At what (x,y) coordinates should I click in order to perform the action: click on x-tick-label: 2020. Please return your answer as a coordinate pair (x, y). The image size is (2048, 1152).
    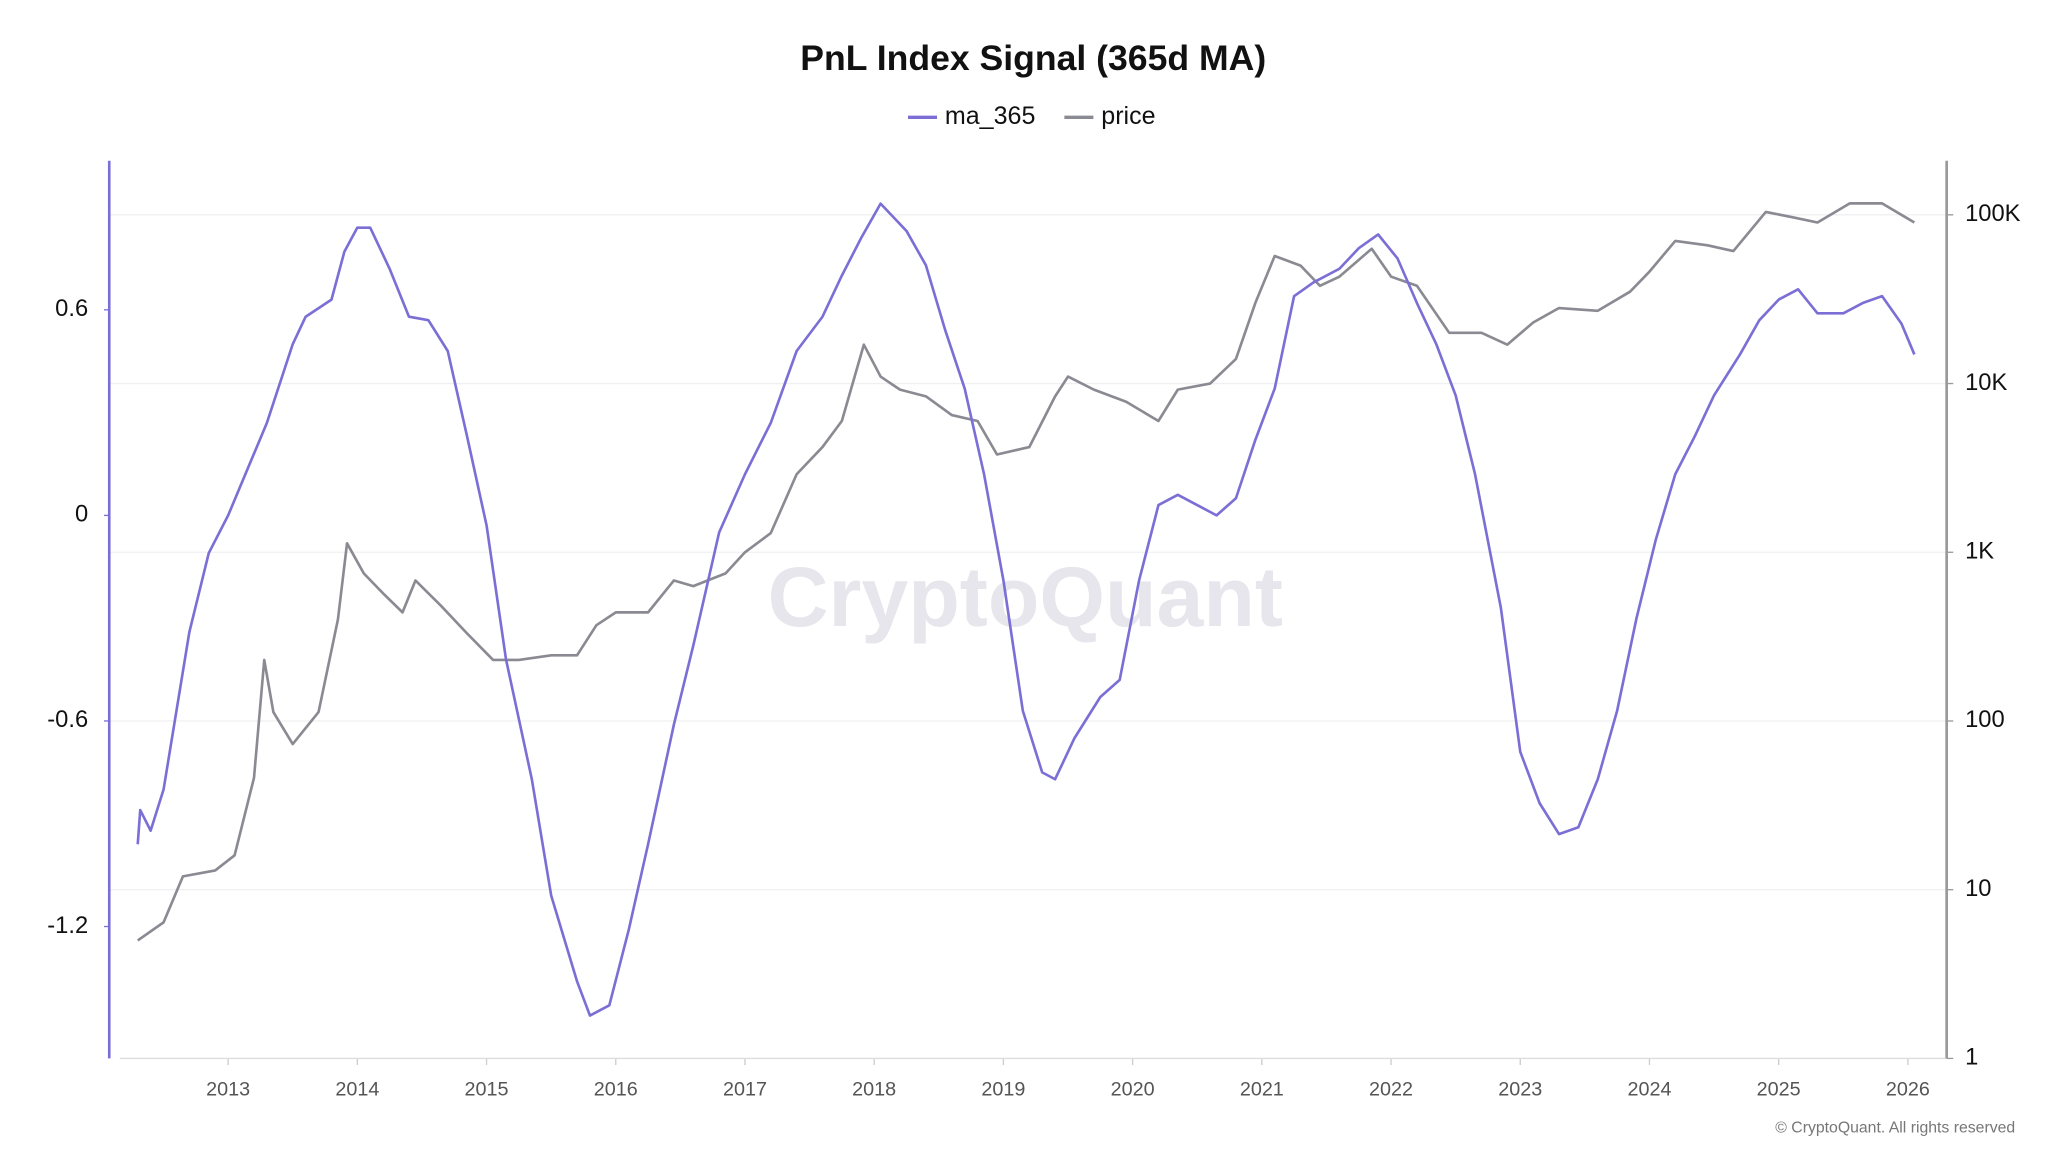
    Looking at the image, I should click on (1133, 1089).